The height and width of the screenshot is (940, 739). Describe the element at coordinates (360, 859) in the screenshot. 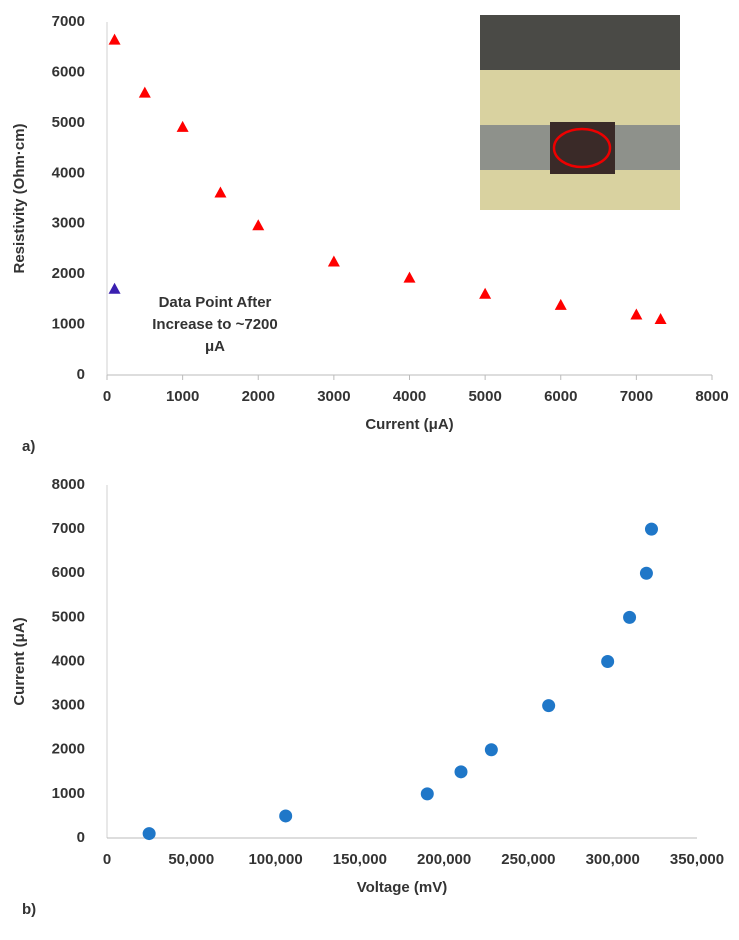

I see `x-tick-label: 150,000` at that location.